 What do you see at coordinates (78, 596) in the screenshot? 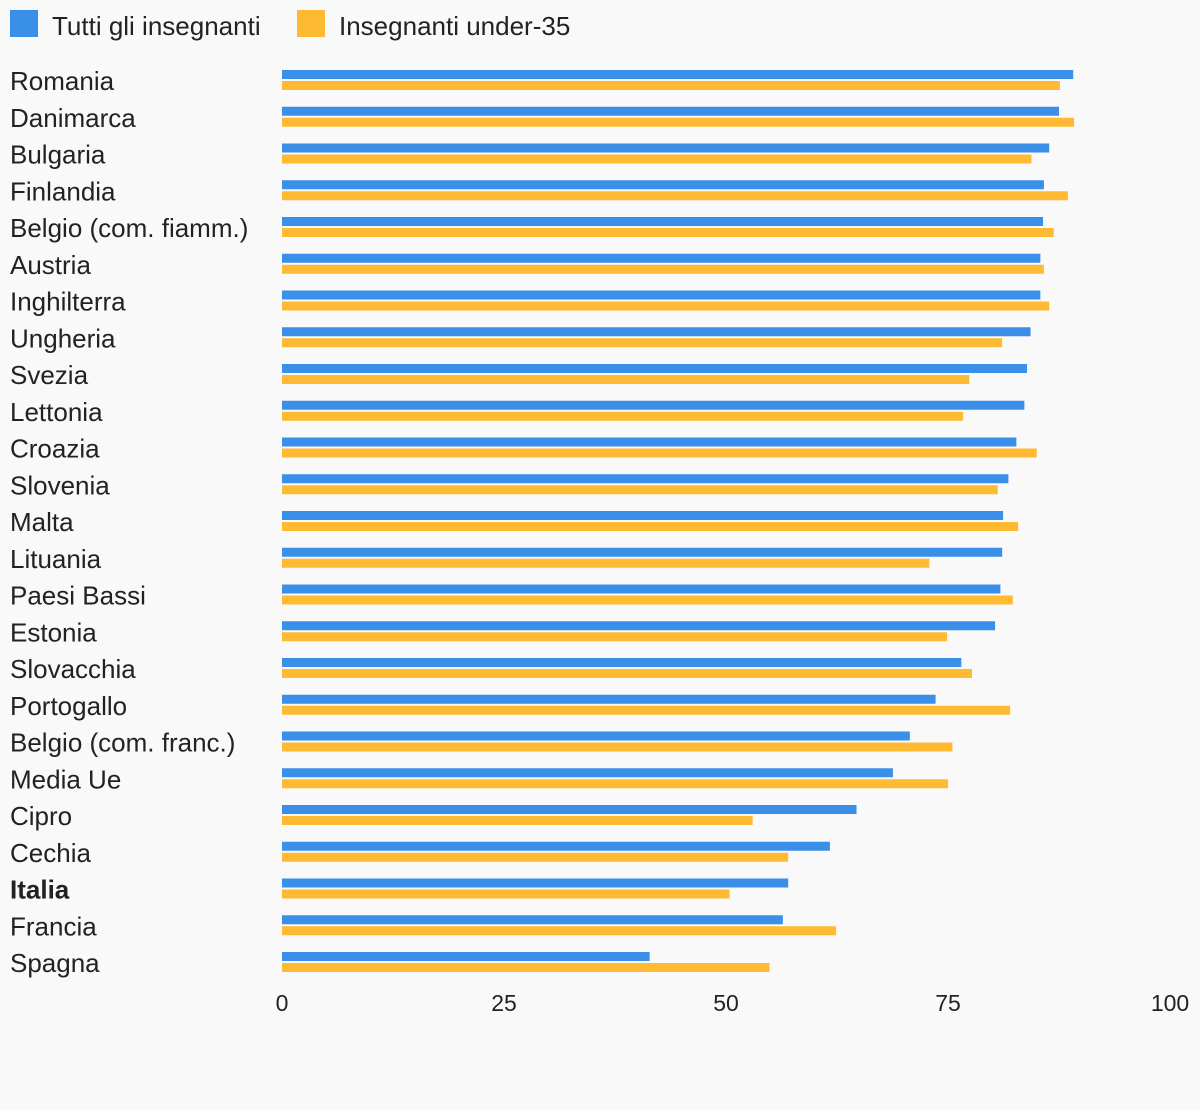
I see `category-label: Paesi Bassi` at bounding box center [78, 596].